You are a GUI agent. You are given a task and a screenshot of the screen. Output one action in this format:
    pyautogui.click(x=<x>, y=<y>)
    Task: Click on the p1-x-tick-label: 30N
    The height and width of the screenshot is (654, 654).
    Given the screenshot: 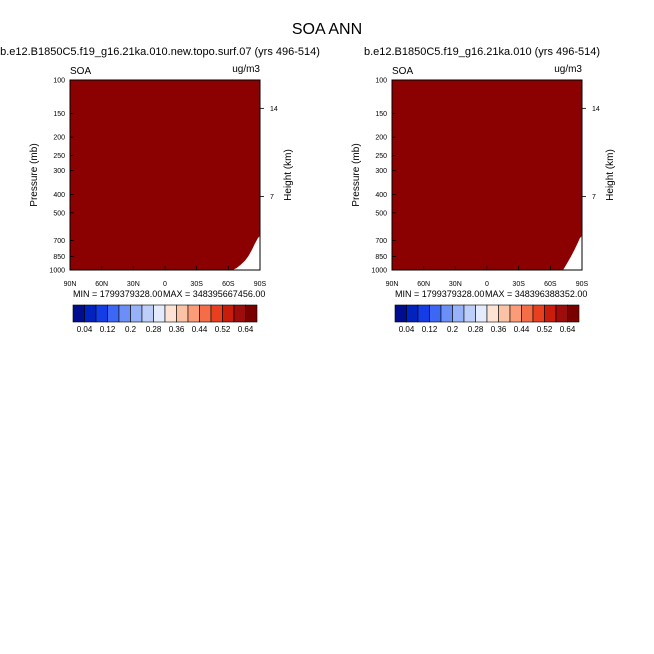 What is the action you would take?
    pyautogui.click(x=133, y=284)
    